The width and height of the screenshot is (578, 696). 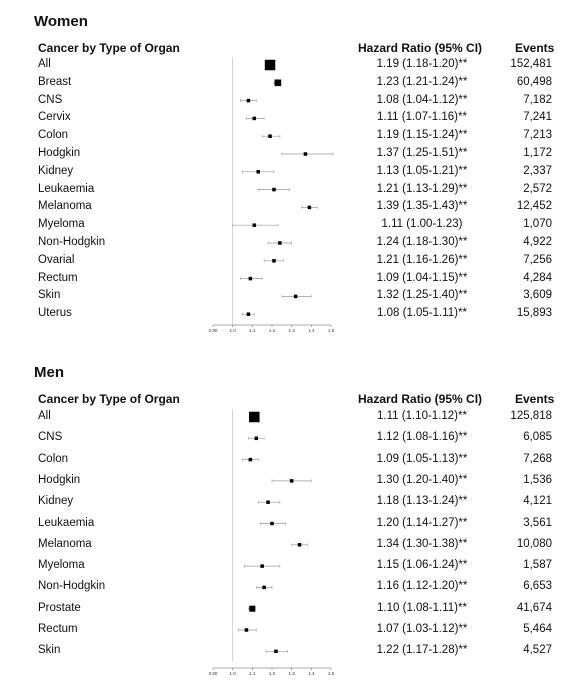 What do you see at coordinates (55, 81) in the screenshot?
I see `row-label: Breast` at bounding box center [55, 81].